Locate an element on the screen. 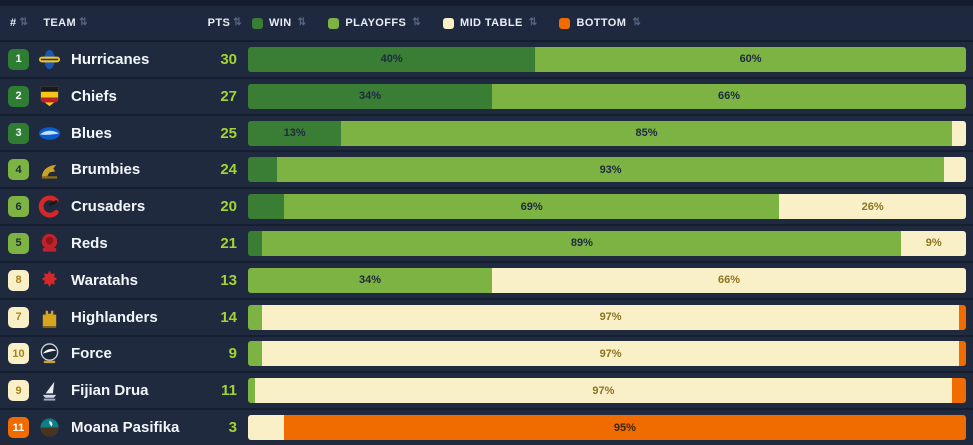 The height and width of the screenshot is (445, 973). moana-pasifika-logo is located at coordinates (49, 428).